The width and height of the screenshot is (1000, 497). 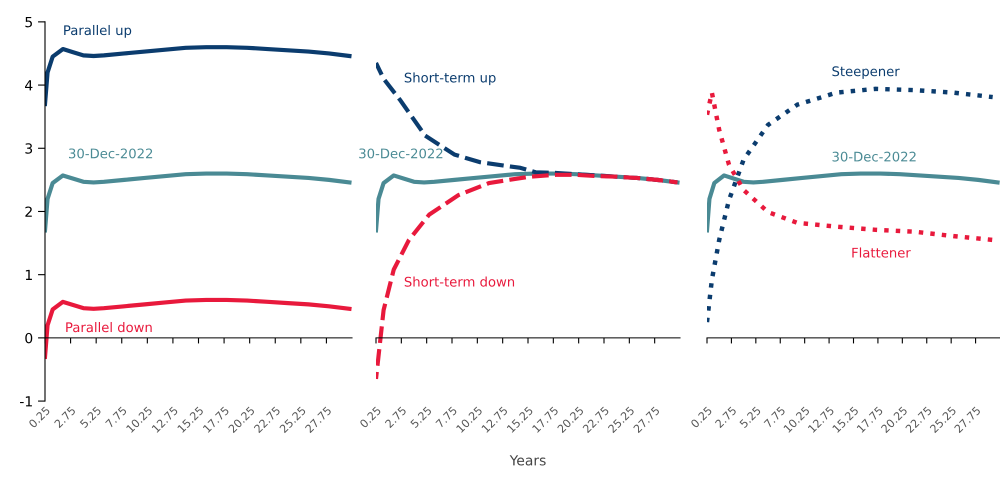 I want to click on series-label: Flattener, so click(x=881, y=252).